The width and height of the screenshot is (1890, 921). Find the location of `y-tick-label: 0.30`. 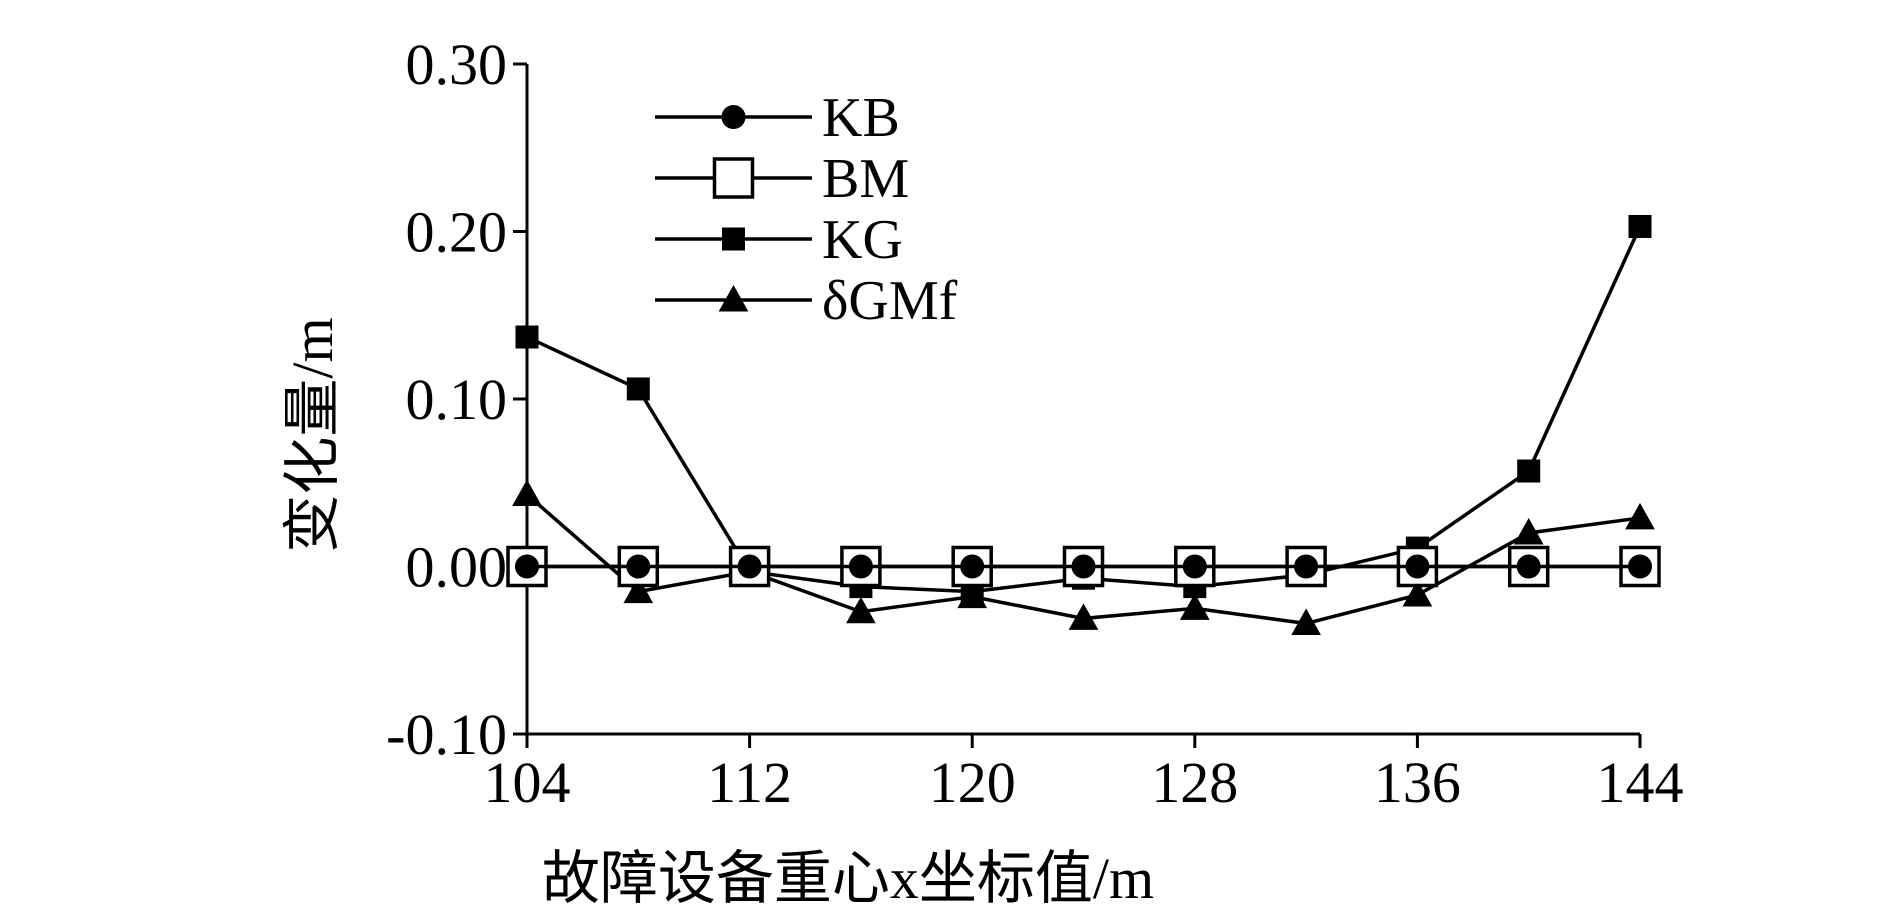

y-tick-label: 0.30 is located at coordinates (457, 64).